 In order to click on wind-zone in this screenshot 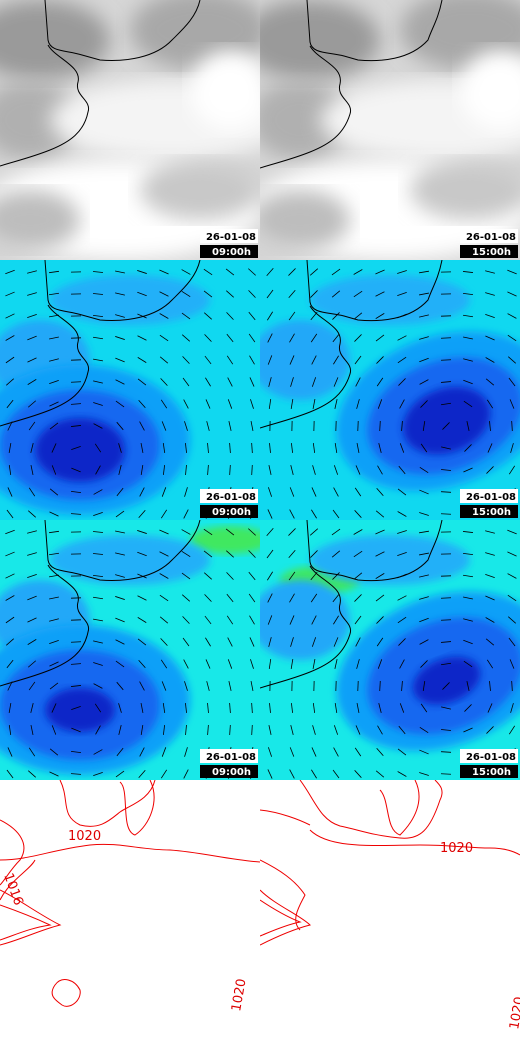, I will do `click(130, 560)`.